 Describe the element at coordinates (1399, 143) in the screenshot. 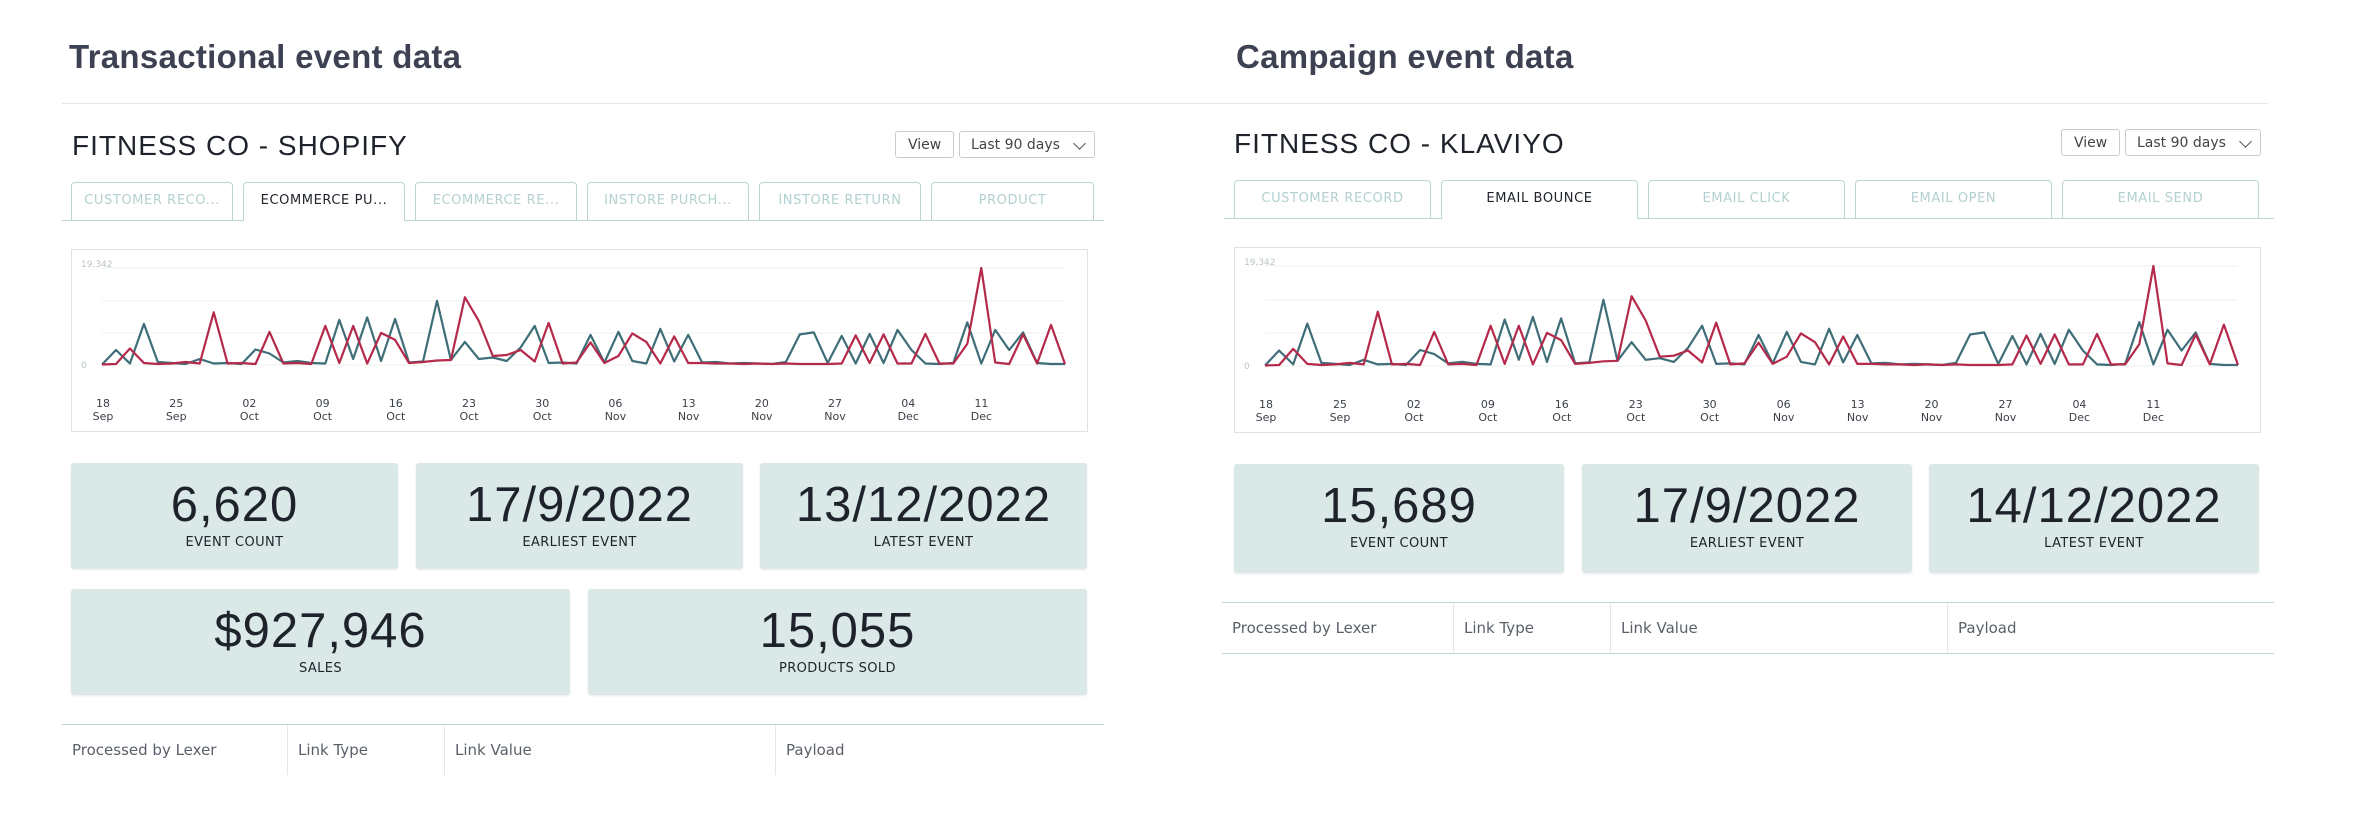

I see `klaviyo-source-title: FITNESS CO - KLAVIYO` at that location.